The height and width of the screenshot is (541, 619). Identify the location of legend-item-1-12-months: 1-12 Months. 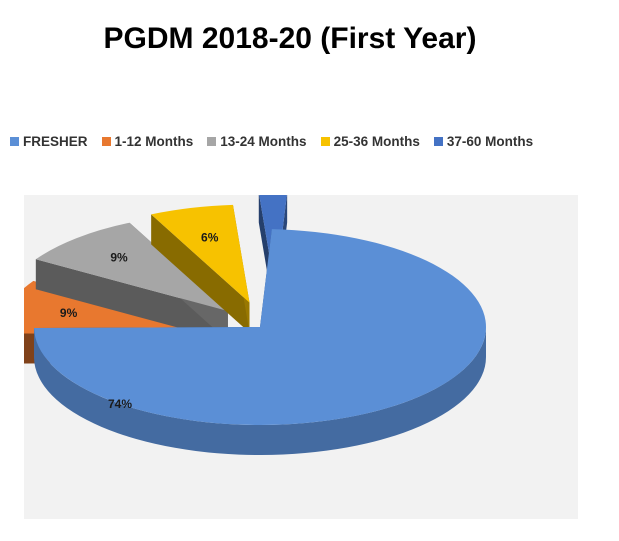
(147, 141).